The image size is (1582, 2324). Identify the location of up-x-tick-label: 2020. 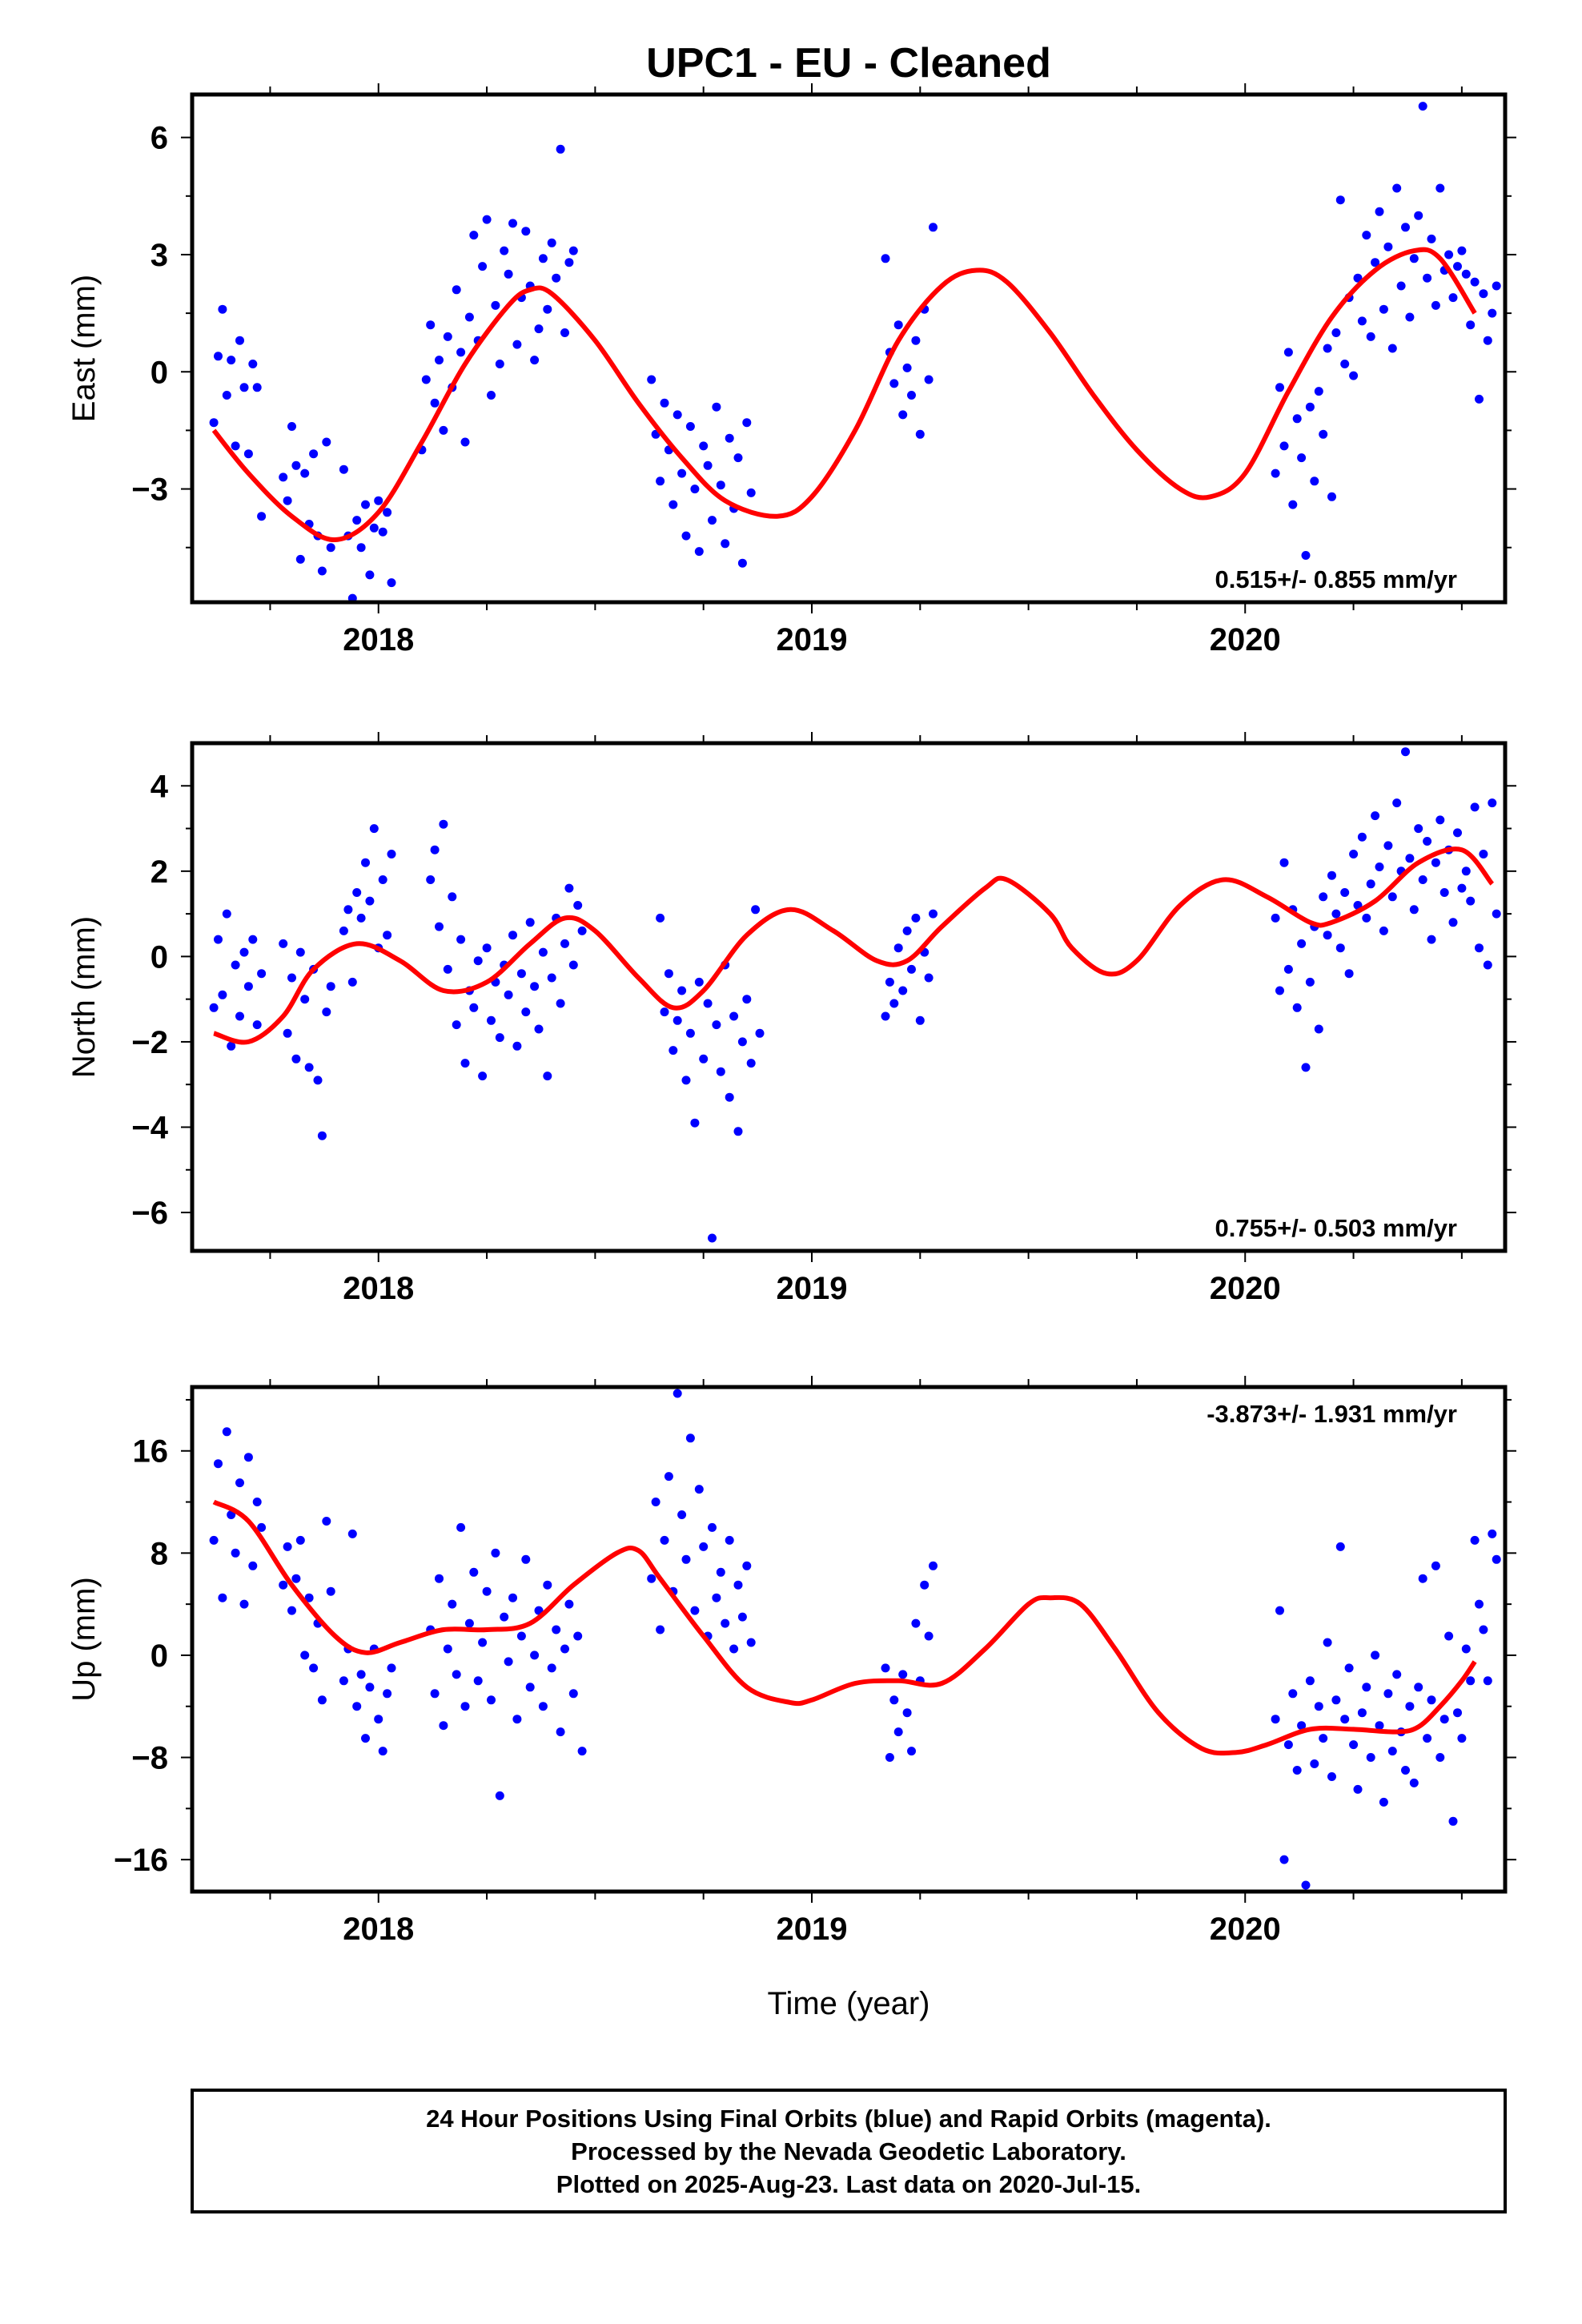
(1246, 1929).